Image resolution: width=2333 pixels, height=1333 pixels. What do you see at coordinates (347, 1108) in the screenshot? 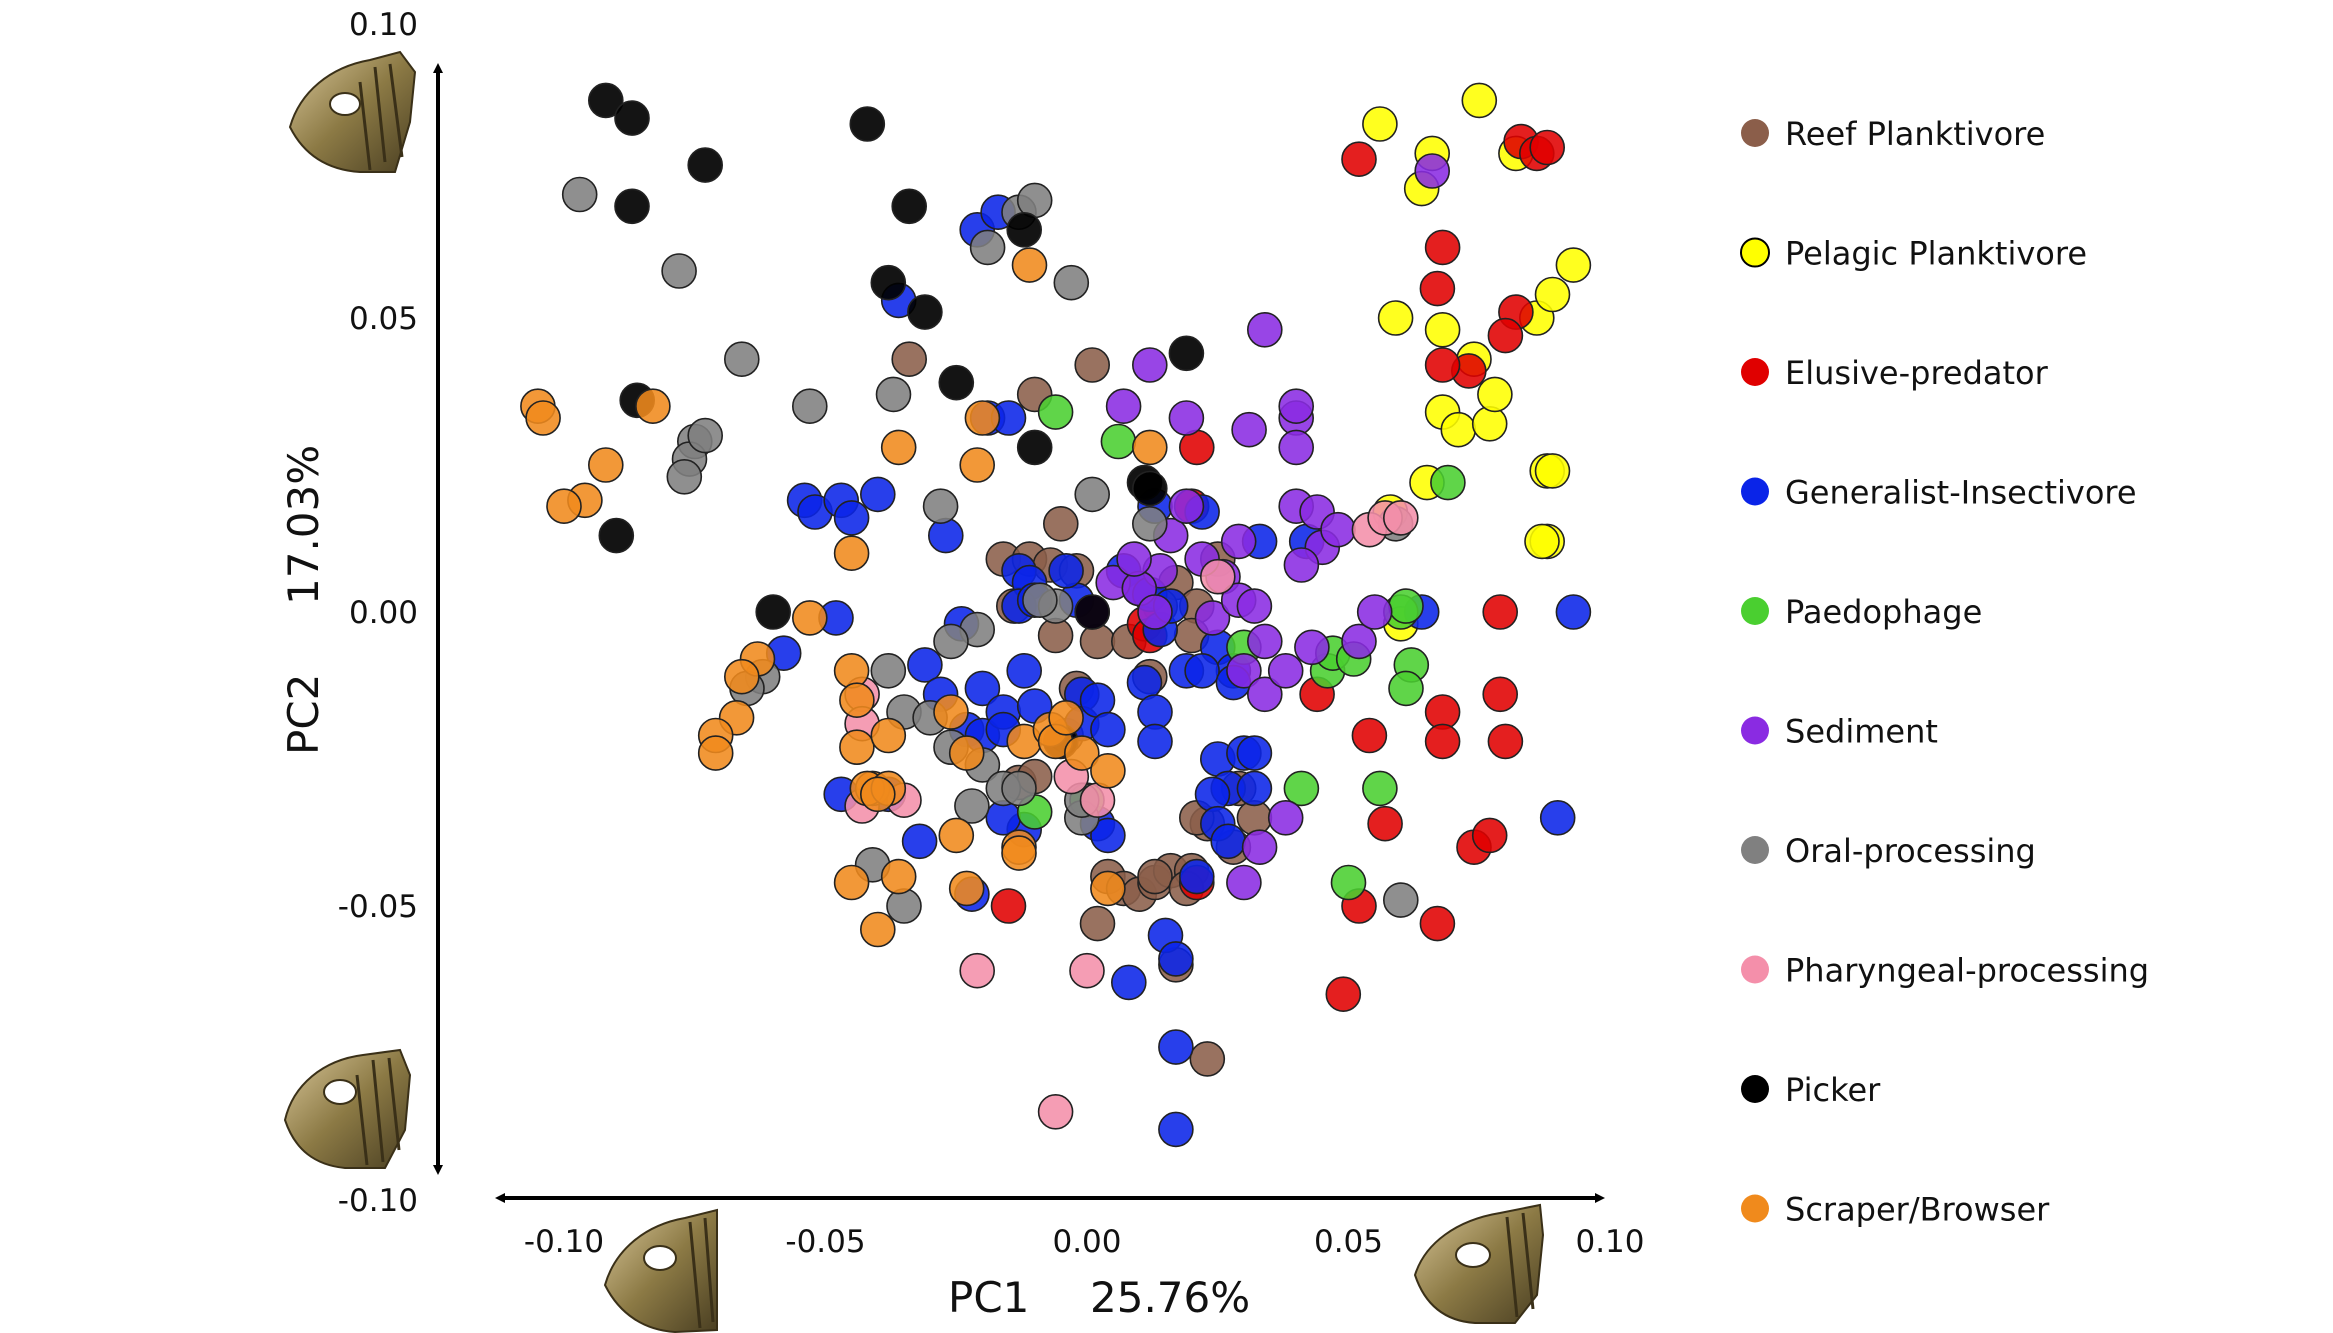
I see `fish-skull-icon-bottom` at bounding box center [347, 1108].